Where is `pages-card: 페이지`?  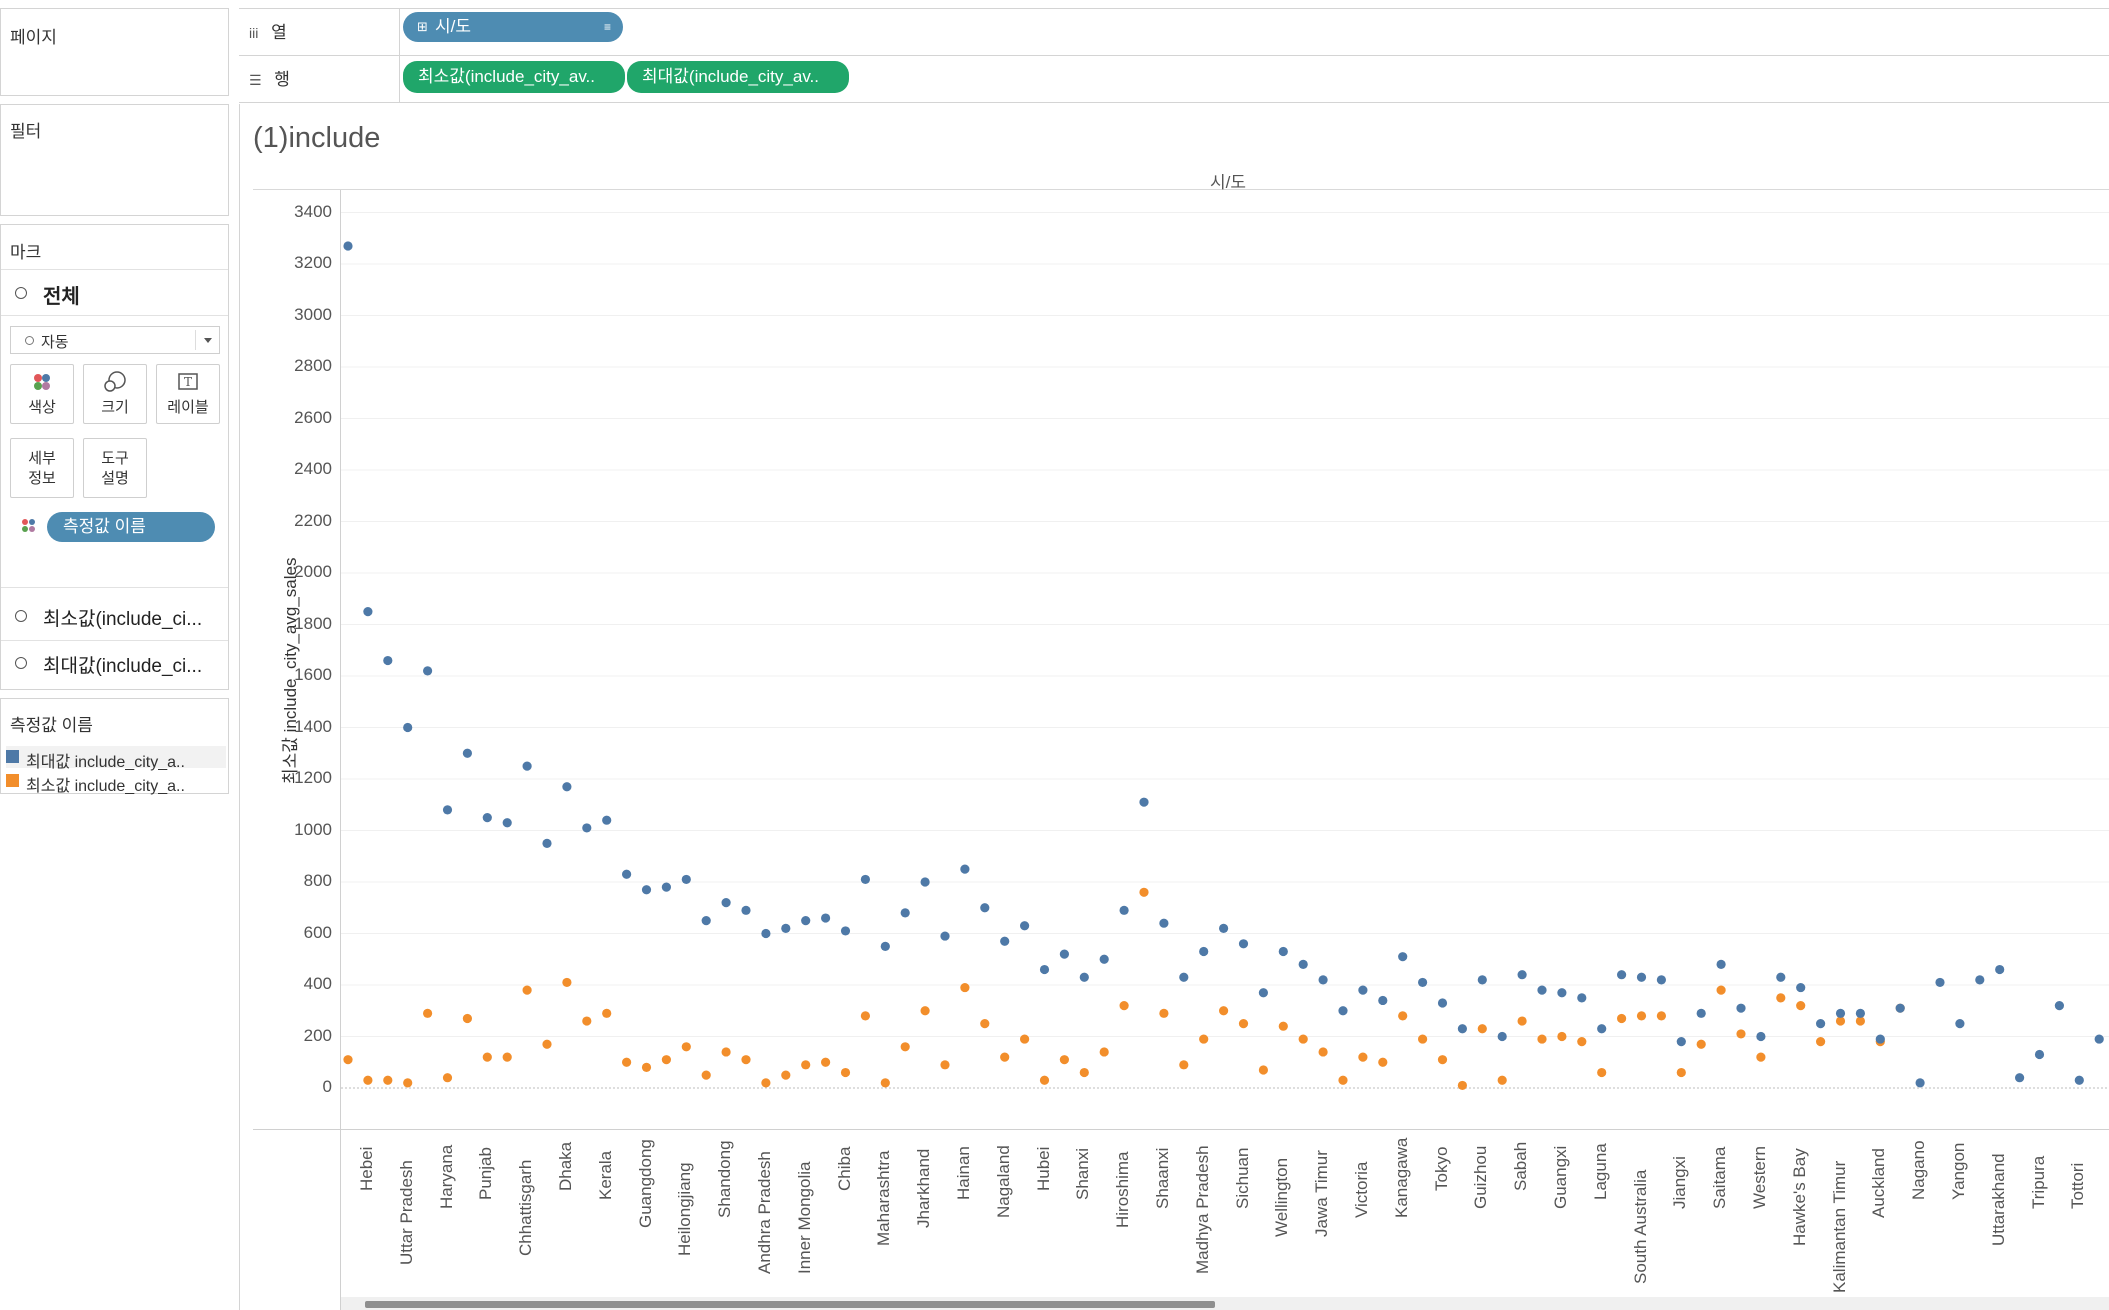 pages-card: 페이지 is located at coordinates (114, 52).